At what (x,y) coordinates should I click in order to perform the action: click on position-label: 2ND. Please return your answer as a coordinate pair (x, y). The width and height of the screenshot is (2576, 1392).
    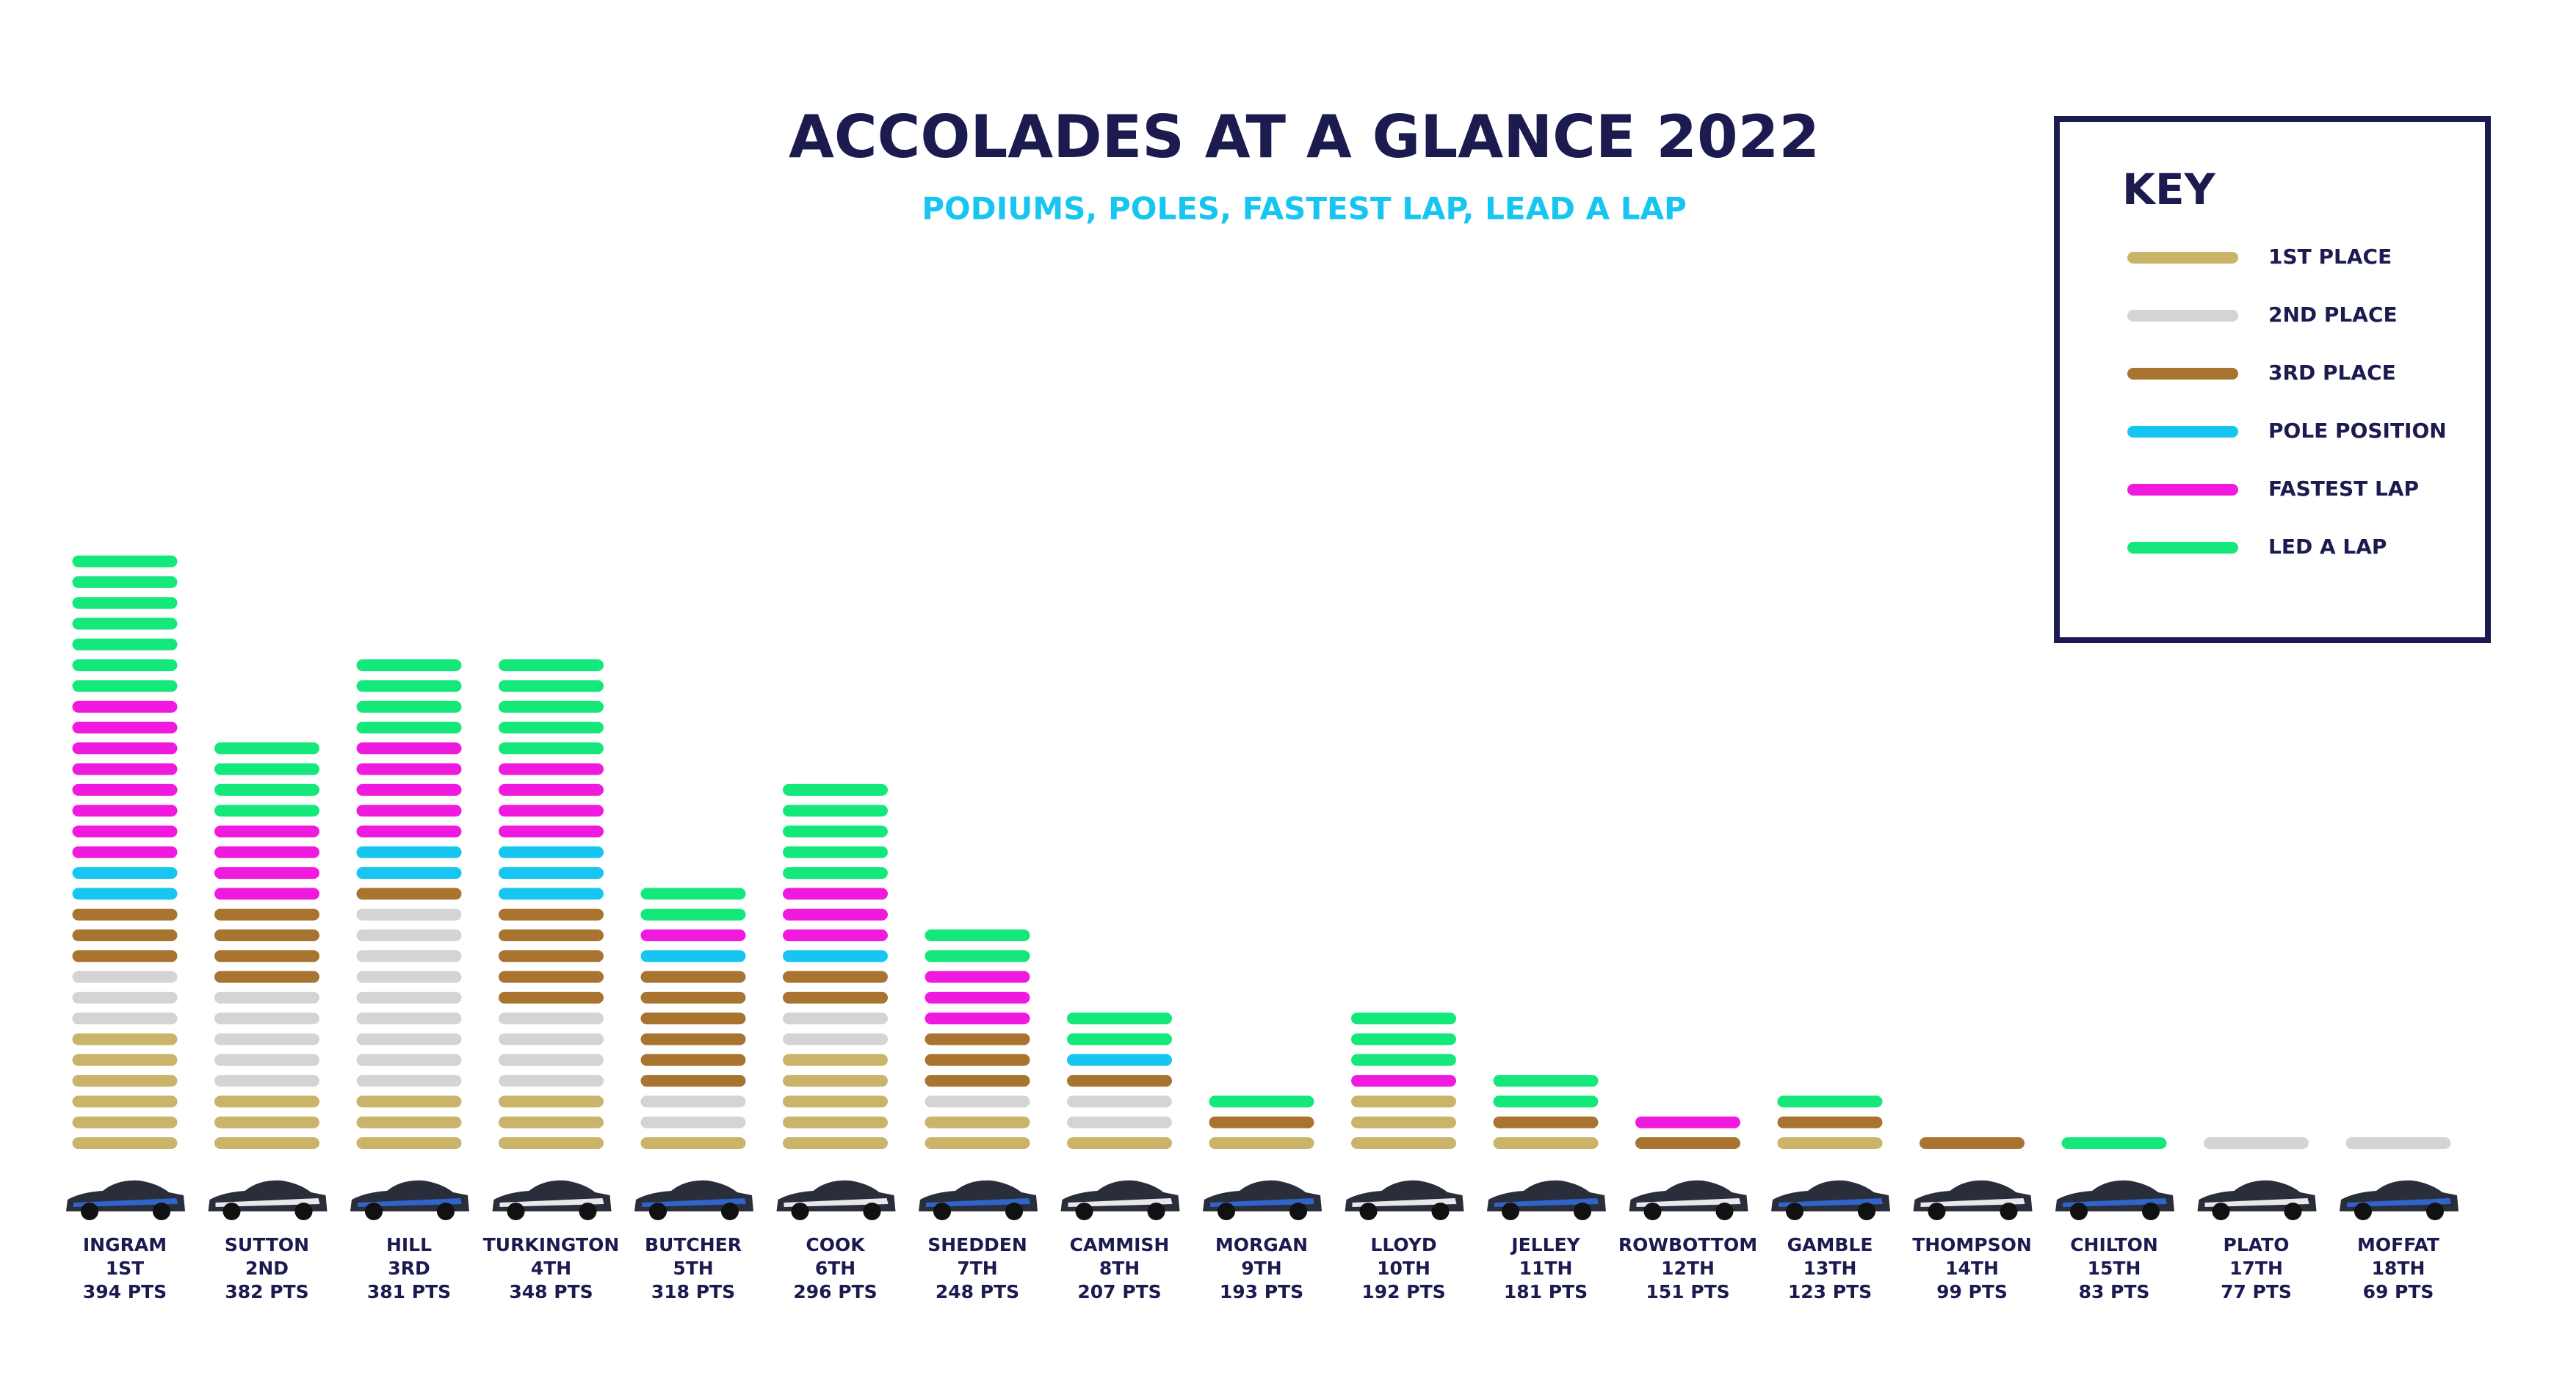
    Looking at the image, I should click on (267, 1268).